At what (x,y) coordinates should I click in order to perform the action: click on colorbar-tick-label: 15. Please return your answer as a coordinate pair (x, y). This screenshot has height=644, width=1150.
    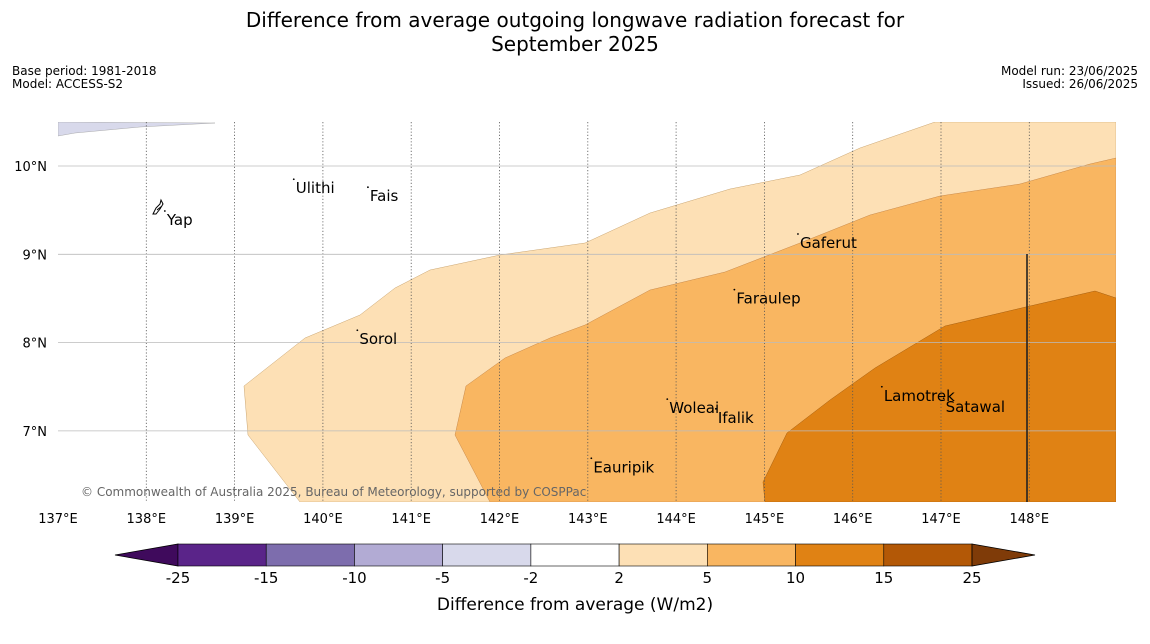
    Looking at the image, I should click on (883, 578).